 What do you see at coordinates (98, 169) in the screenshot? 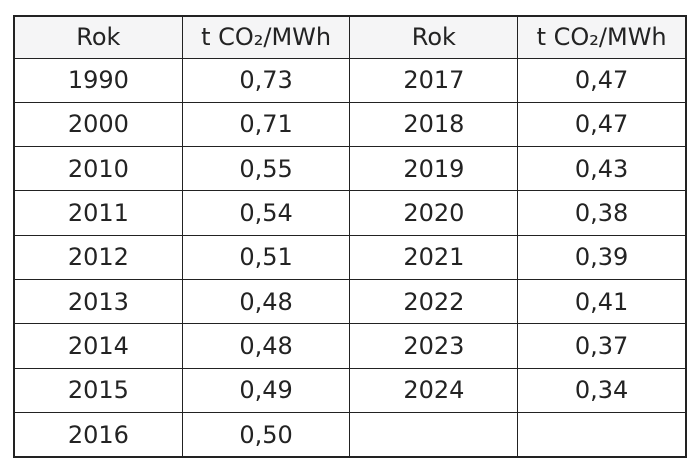
I see `table-cell: 2010` at bounding box center [98, 169].